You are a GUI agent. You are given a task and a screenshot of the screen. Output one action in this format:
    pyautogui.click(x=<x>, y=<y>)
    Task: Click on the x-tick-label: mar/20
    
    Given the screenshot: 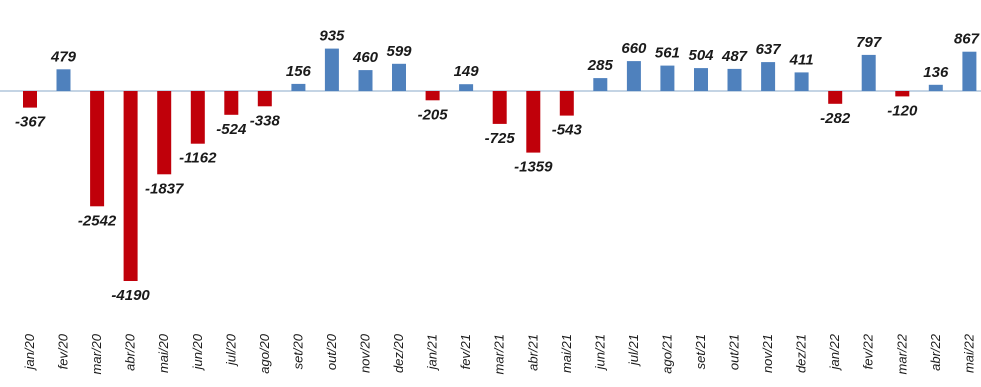 What is the action you would take?
    pyautogui.click(x=96, y=353)
    